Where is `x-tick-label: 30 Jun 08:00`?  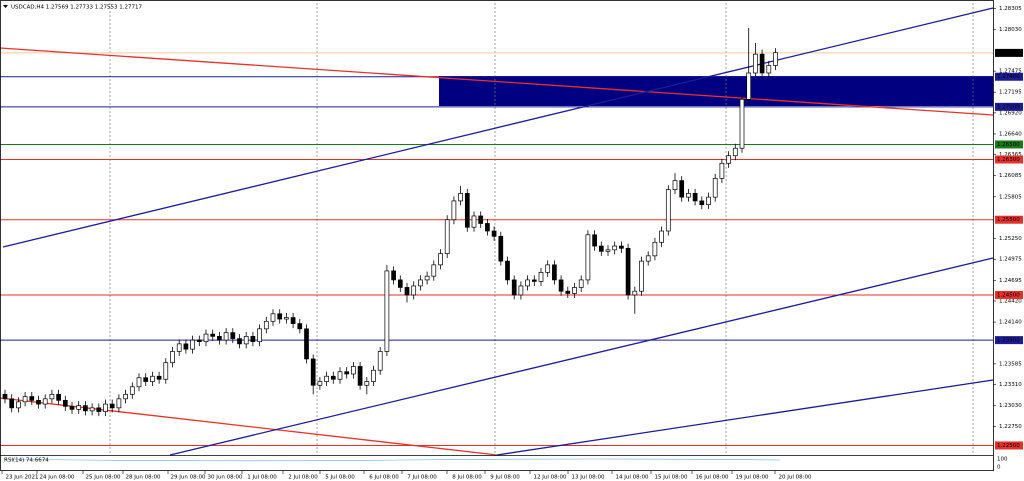
x-tick-label: 30 Jun 08:00 is located at coordinates (225, 478).